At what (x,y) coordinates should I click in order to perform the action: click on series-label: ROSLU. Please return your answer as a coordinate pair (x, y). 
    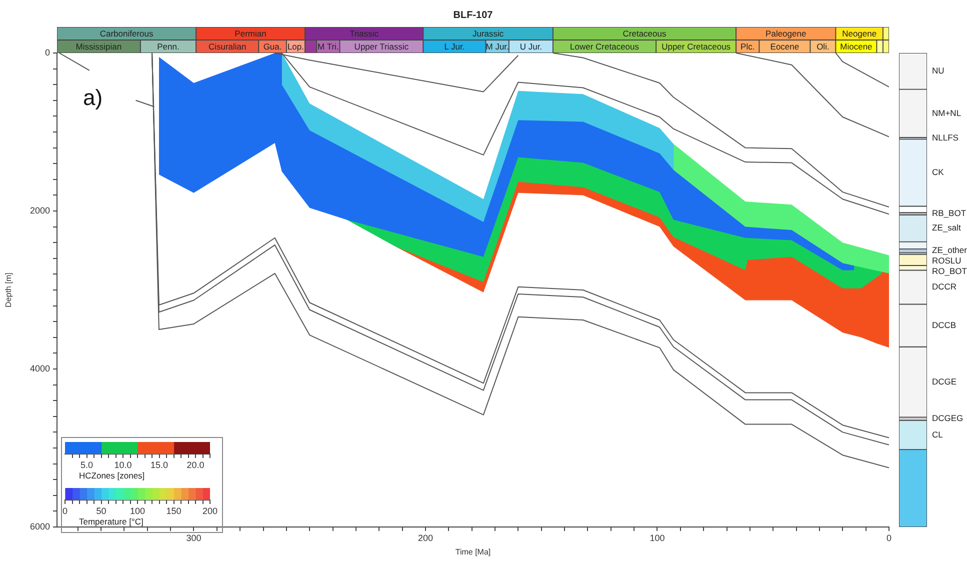
    Looking at the image, I should click on (947, 261).